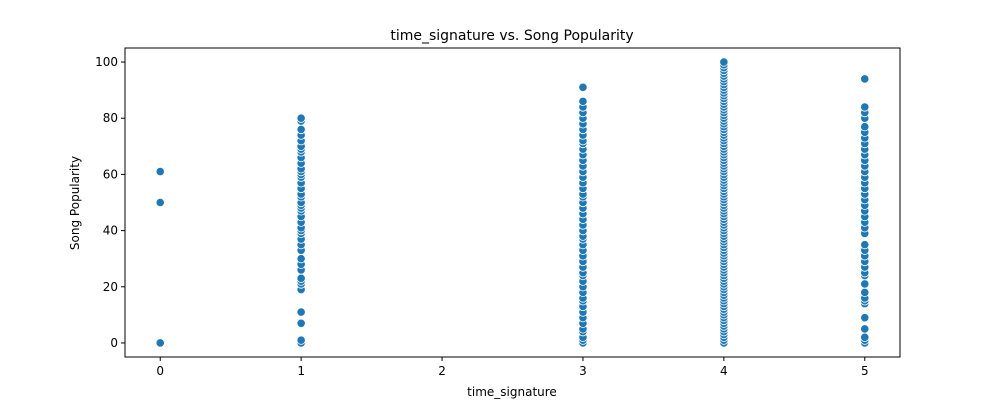 This screenshot has width=1000, height=400. Describe the element at coordinates (865, 371) in the screenshot. I see `x-tick-label: 5` at that location.